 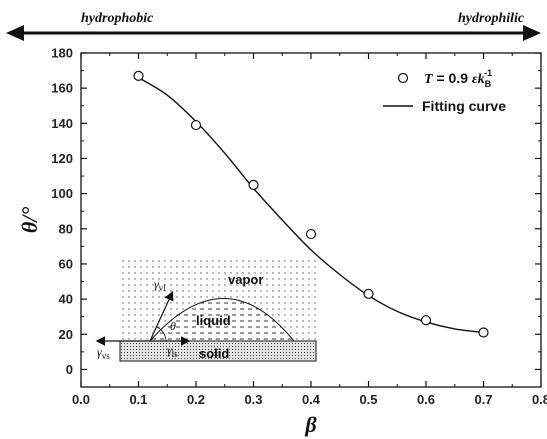 I want to click on liquid-fill, so click(x=222, y=319).